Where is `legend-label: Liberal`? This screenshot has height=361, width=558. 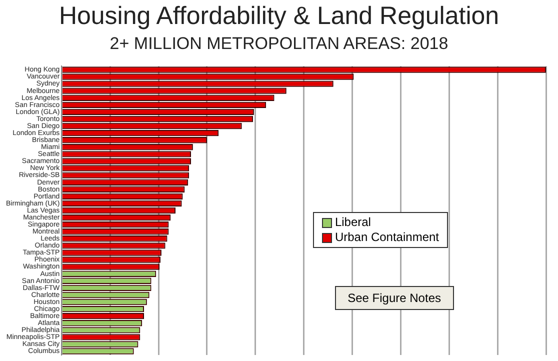 legend-label: Liberal is located at coordinates (352, 222).